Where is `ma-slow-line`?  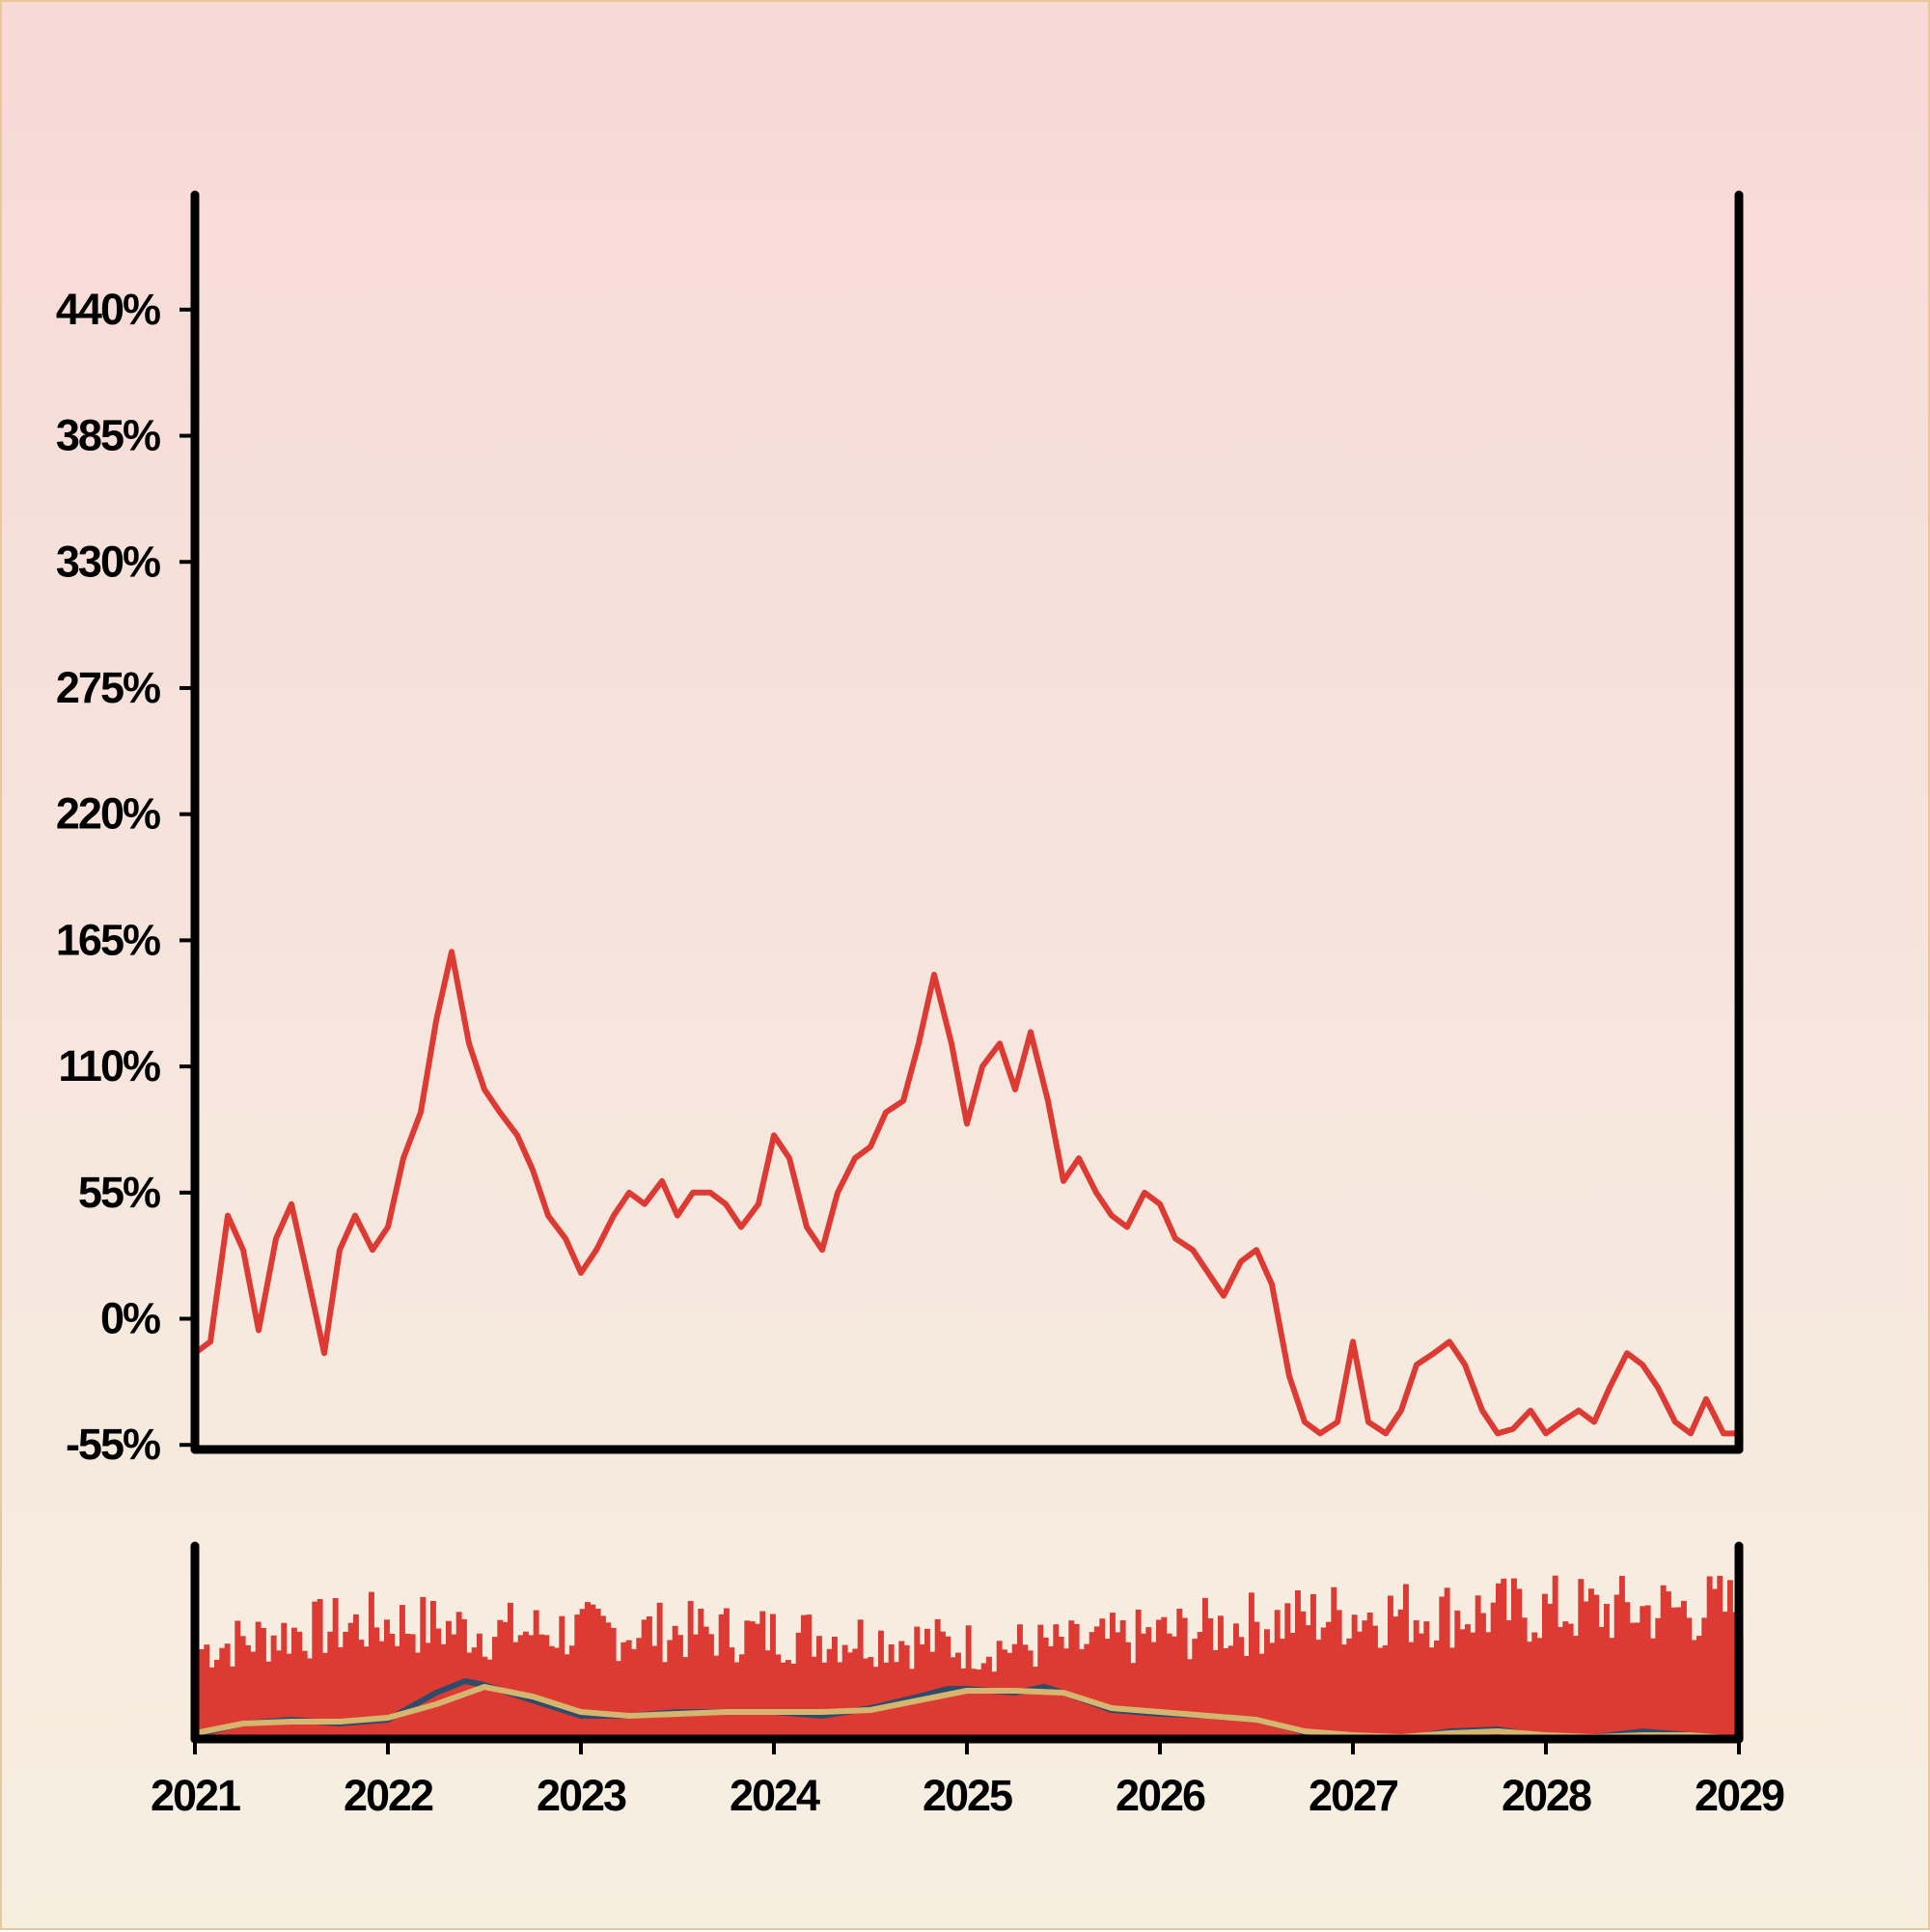 ma-slow-line is located at coordinates (967, 1713).